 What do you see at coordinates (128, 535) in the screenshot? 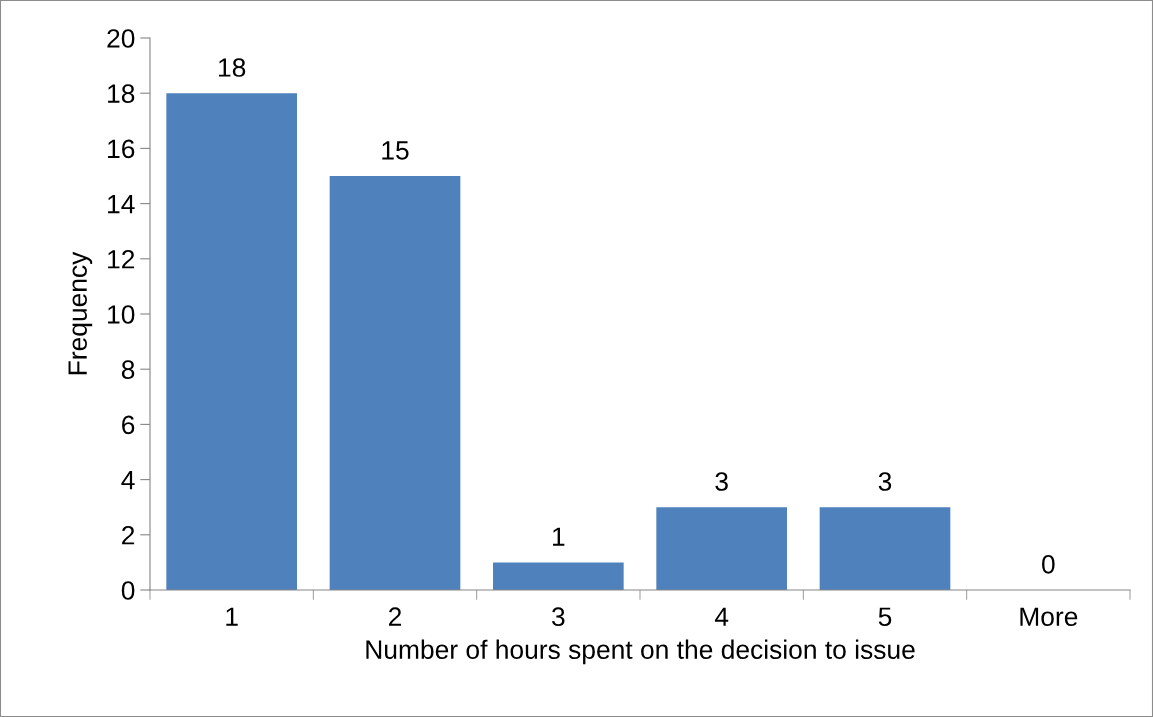
I see `y-tick-label: 2` at bounding box center [128, 535].